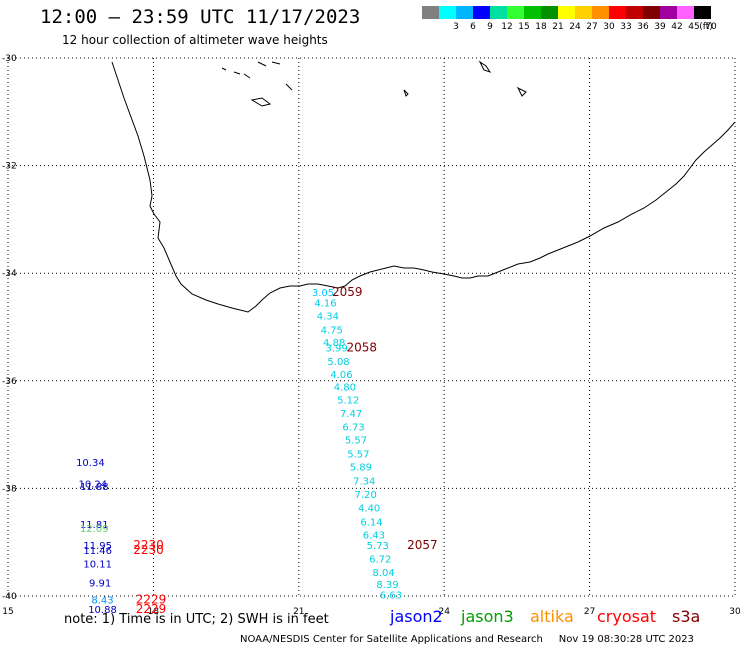 Image resolution: width=740 pixels, height=650 pixels. Describe the element at coordinates (380, 560) in the screenshot. I see `swh-value: 6.72` at that location.